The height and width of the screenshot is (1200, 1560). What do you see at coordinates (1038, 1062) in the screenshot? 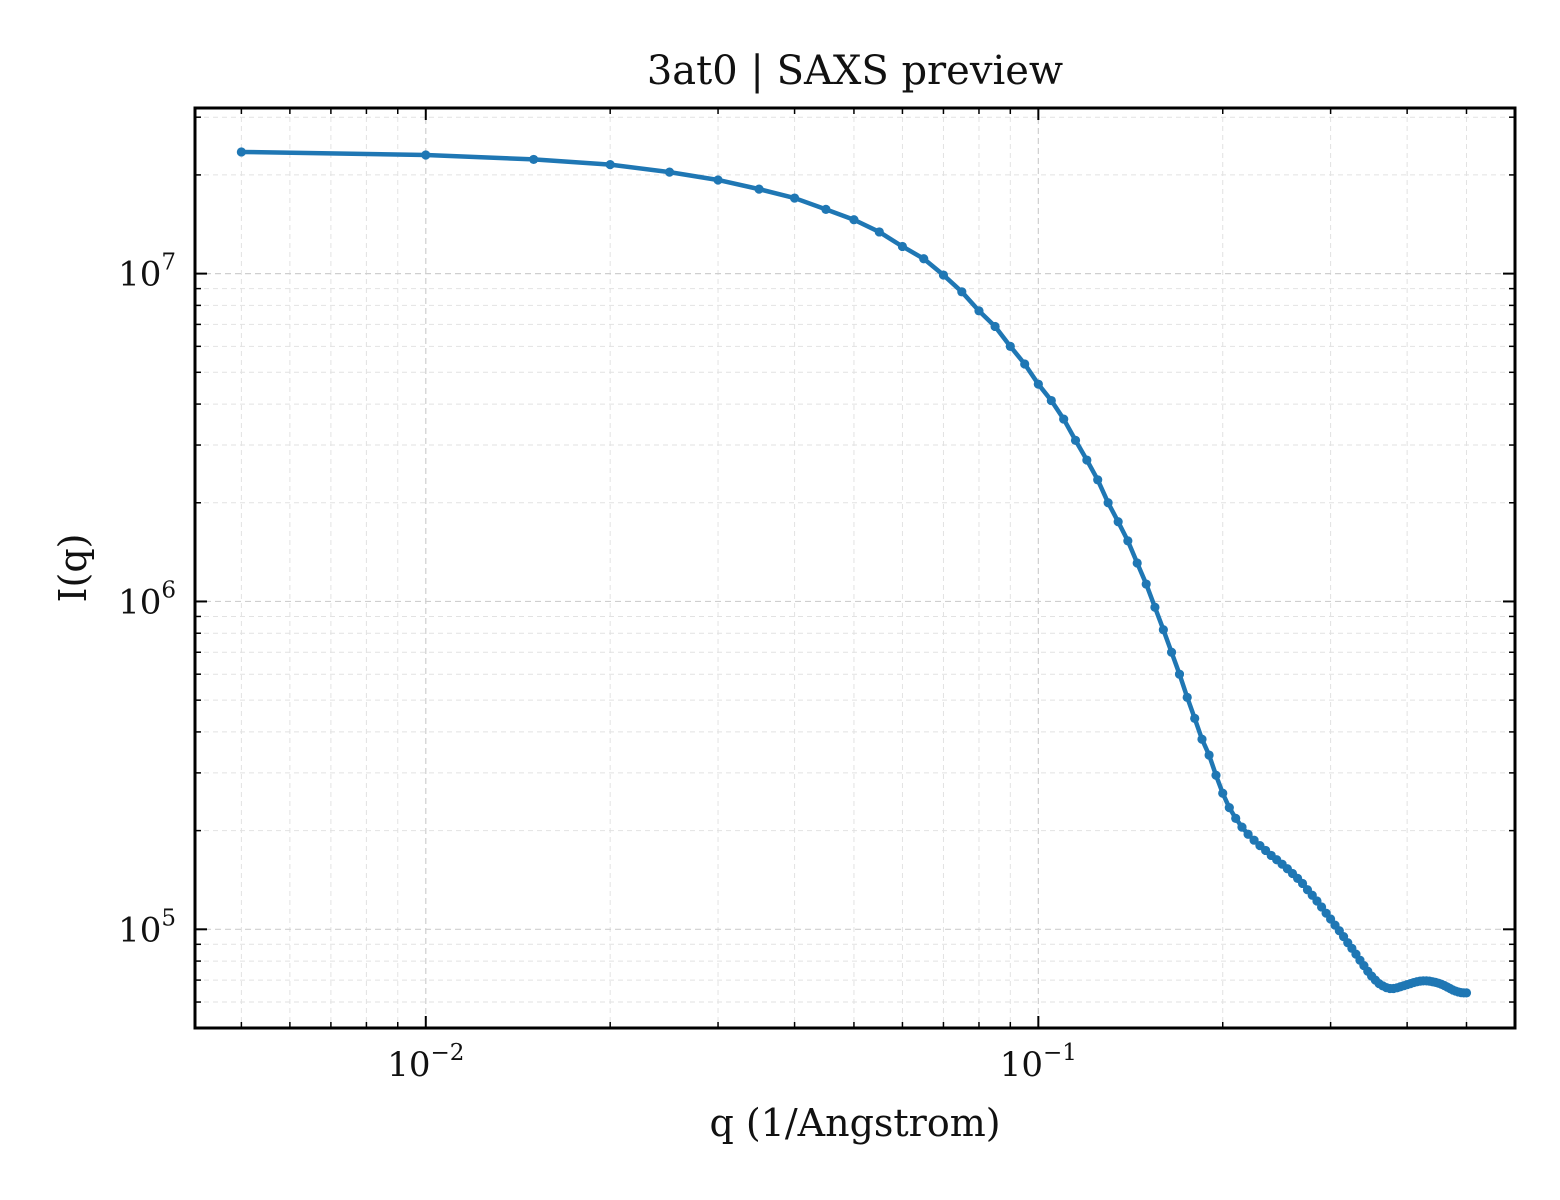
I see `x-tick-label: 10⁻¹` at bounding box center [1038, 1062].